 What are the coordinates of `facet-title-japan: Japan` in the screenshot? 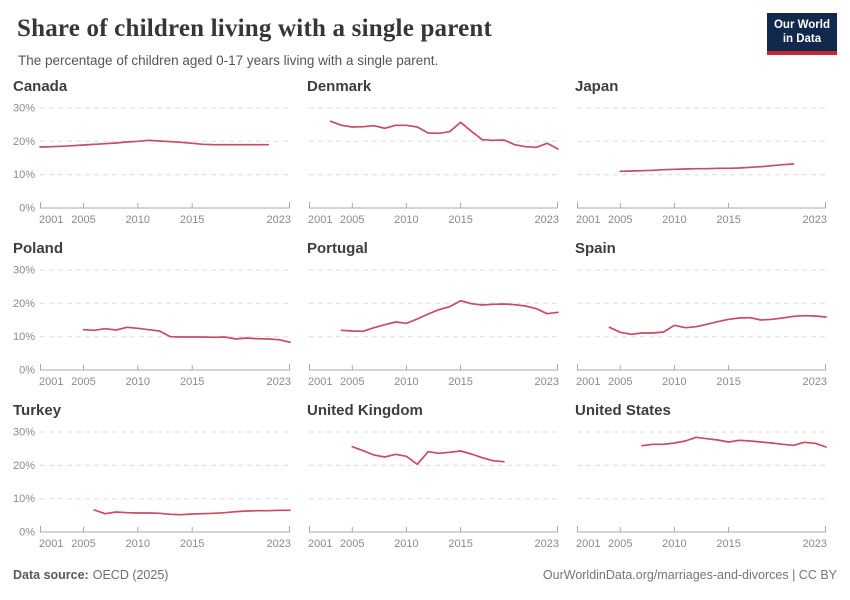 It's located at (597, 86).